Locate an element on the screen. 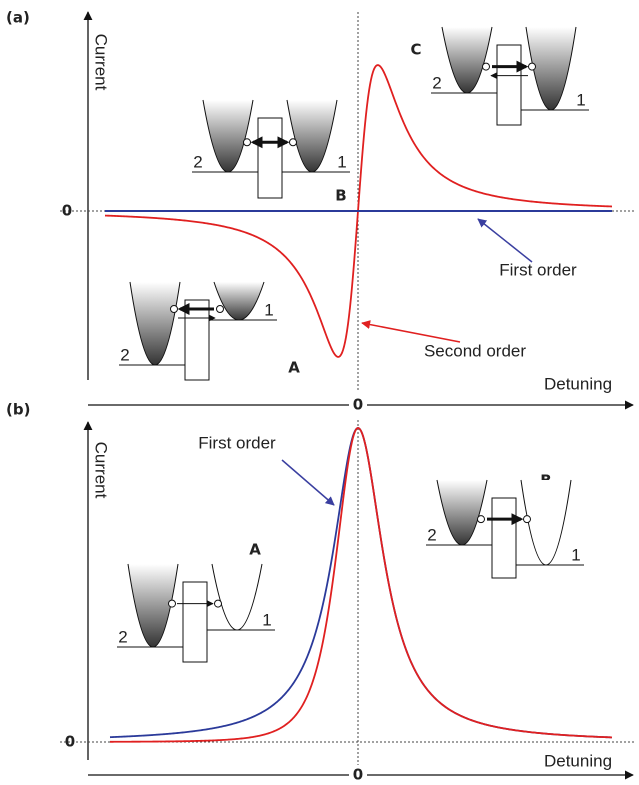 The image size is (639, 785). panel-label: (a) is located at coordinates (18, 18).